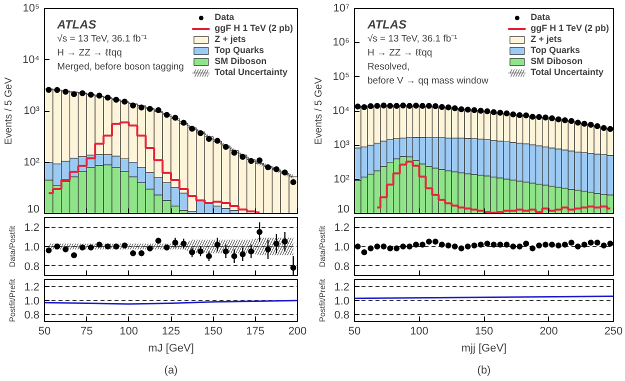 This screenshot has width=625, height=381. Describe the element at coordinates (171, 332) in the screenshot. I see `x-tick-label: 125` at that location.